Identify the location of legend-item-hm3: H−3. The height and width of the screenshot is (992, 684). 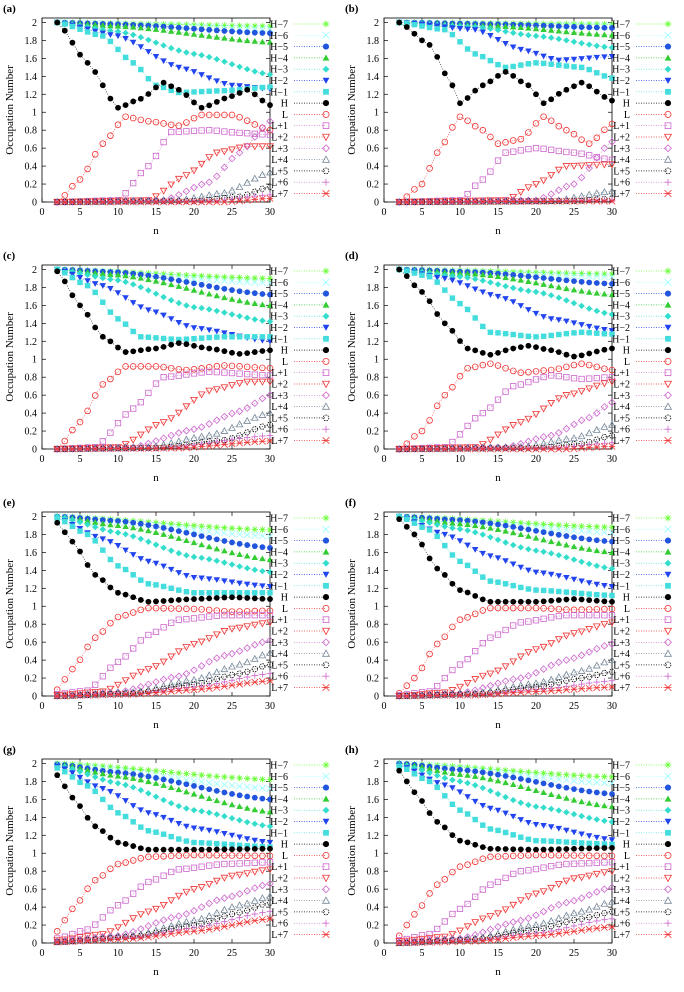
(300, 811).